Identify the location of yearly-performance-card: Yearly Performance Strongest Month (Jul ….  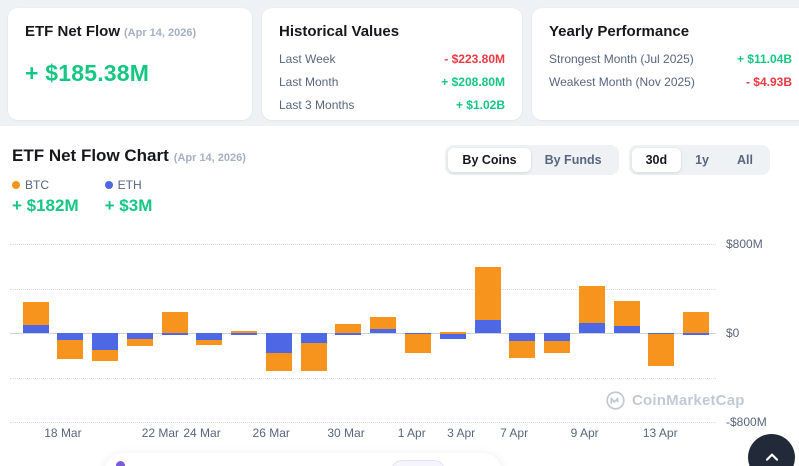
(665, 64).